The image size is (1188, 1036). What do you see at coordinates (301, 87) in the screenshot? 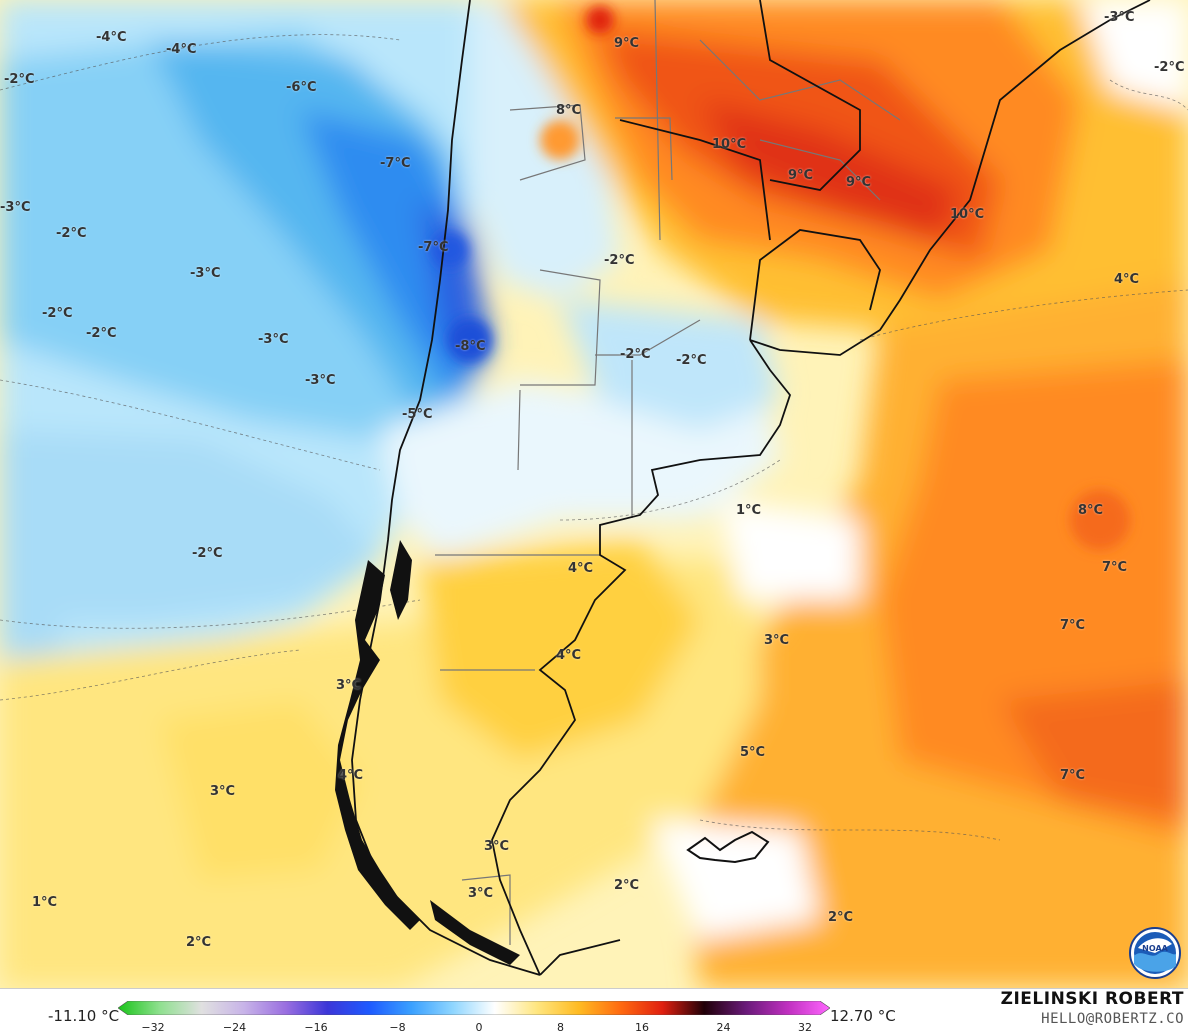
I see `temperature-label: -6°C` at bounding box center [301, 87].